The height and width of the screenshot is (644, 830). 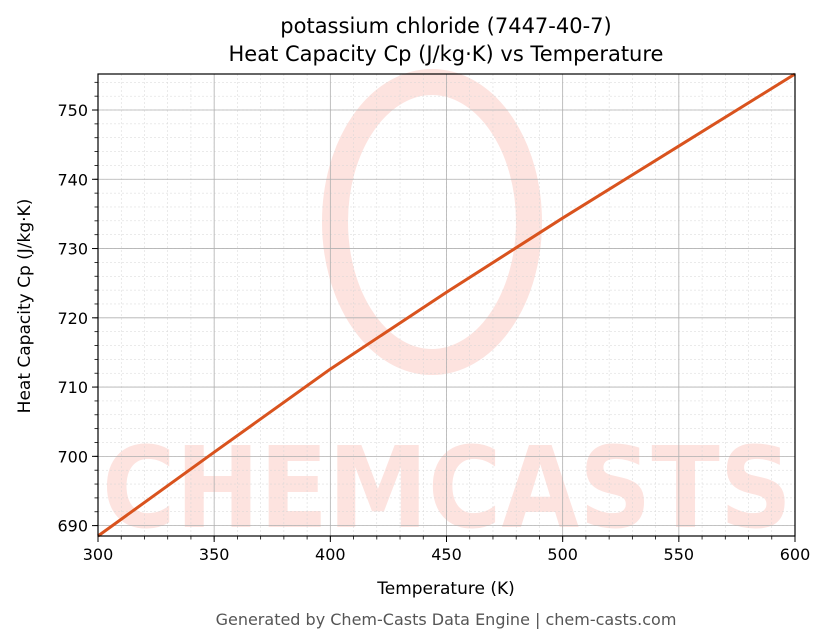 What do you see at coordinates (445, 26) in the screenshot?
I see `chart-title-line1: potassium chloride (7447-40-7)` at bounding box center [445, 26].